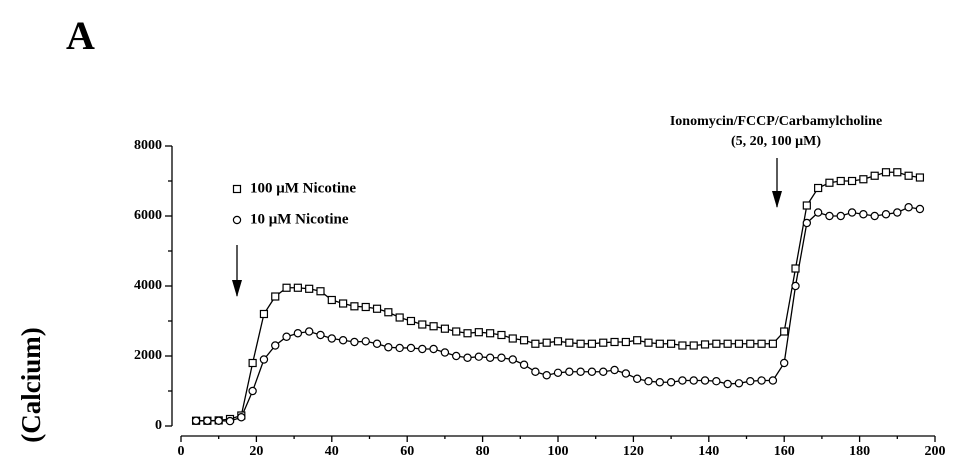 The height and width of the screenshot is (464, 972). I want to click on y-tick-label: 8000, so click(148, 145).